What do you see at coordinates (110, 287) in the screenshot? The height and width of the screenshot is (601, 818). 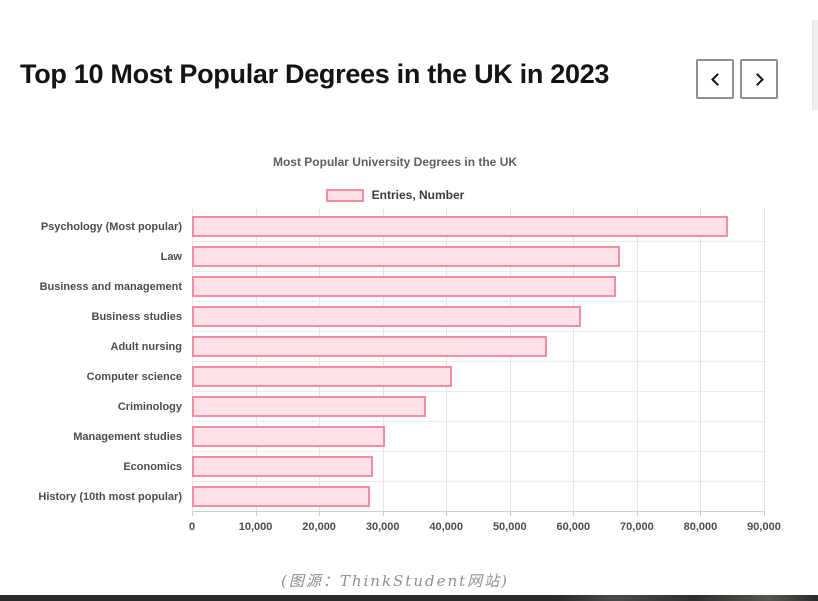 I see `y-axis-label: Business and management` at bounding box center [110, 287].